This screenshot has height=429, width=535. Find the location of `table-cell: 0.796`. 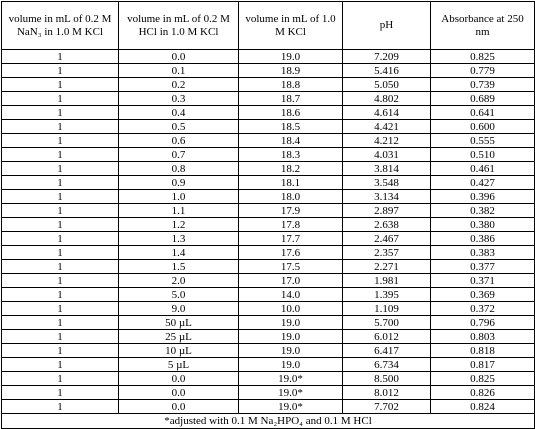

table-cell: 0.796 is located at coordinates (482, 322).